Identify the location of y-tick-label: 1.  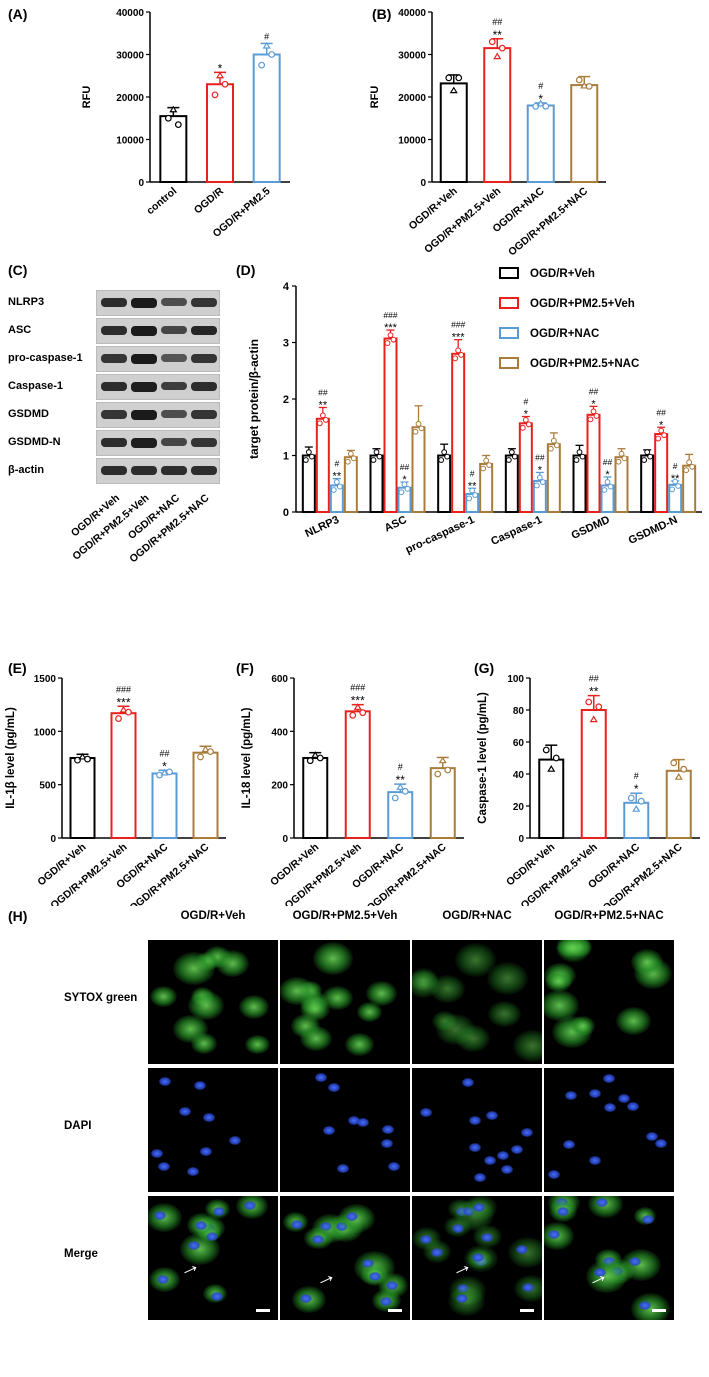
(286, 457).